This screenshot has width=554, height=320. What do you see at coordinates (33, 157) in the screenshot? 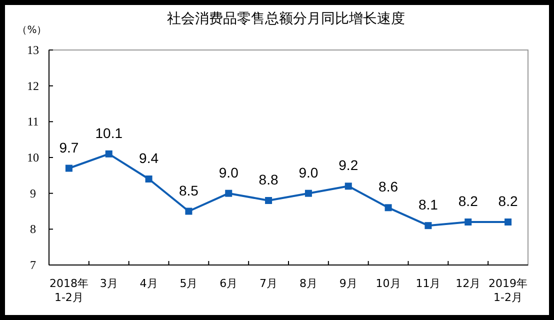
I see `y-tick-label: 10` at bounding box center [33, 157].